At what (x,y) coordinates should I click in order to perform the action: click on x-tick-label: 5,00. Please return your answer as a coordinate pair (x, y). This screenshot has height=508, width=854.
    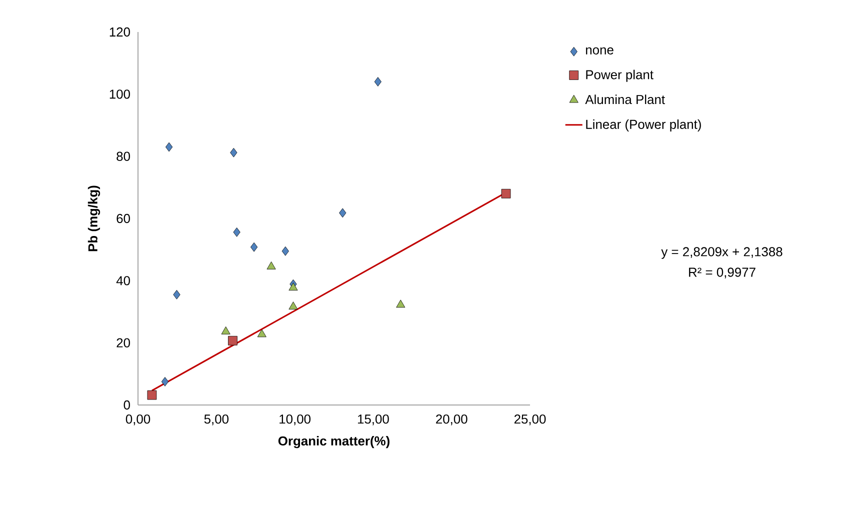
    Looking at the image, I should click on (216, 420).